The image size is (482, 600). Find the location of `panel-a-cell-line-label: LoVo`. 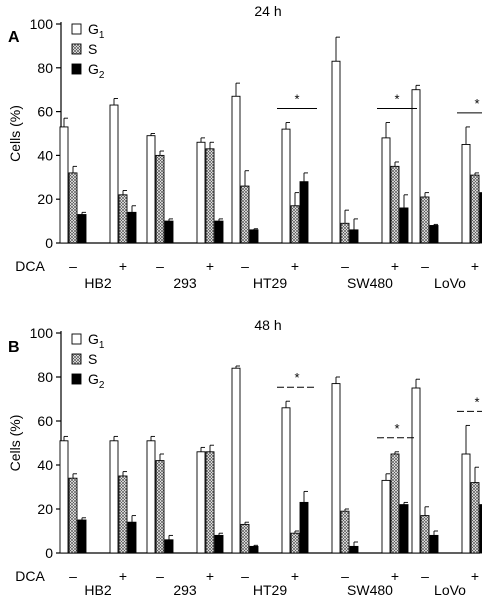

panel-a-cell-line-label: LoVo is located at coordinates (450, 283).